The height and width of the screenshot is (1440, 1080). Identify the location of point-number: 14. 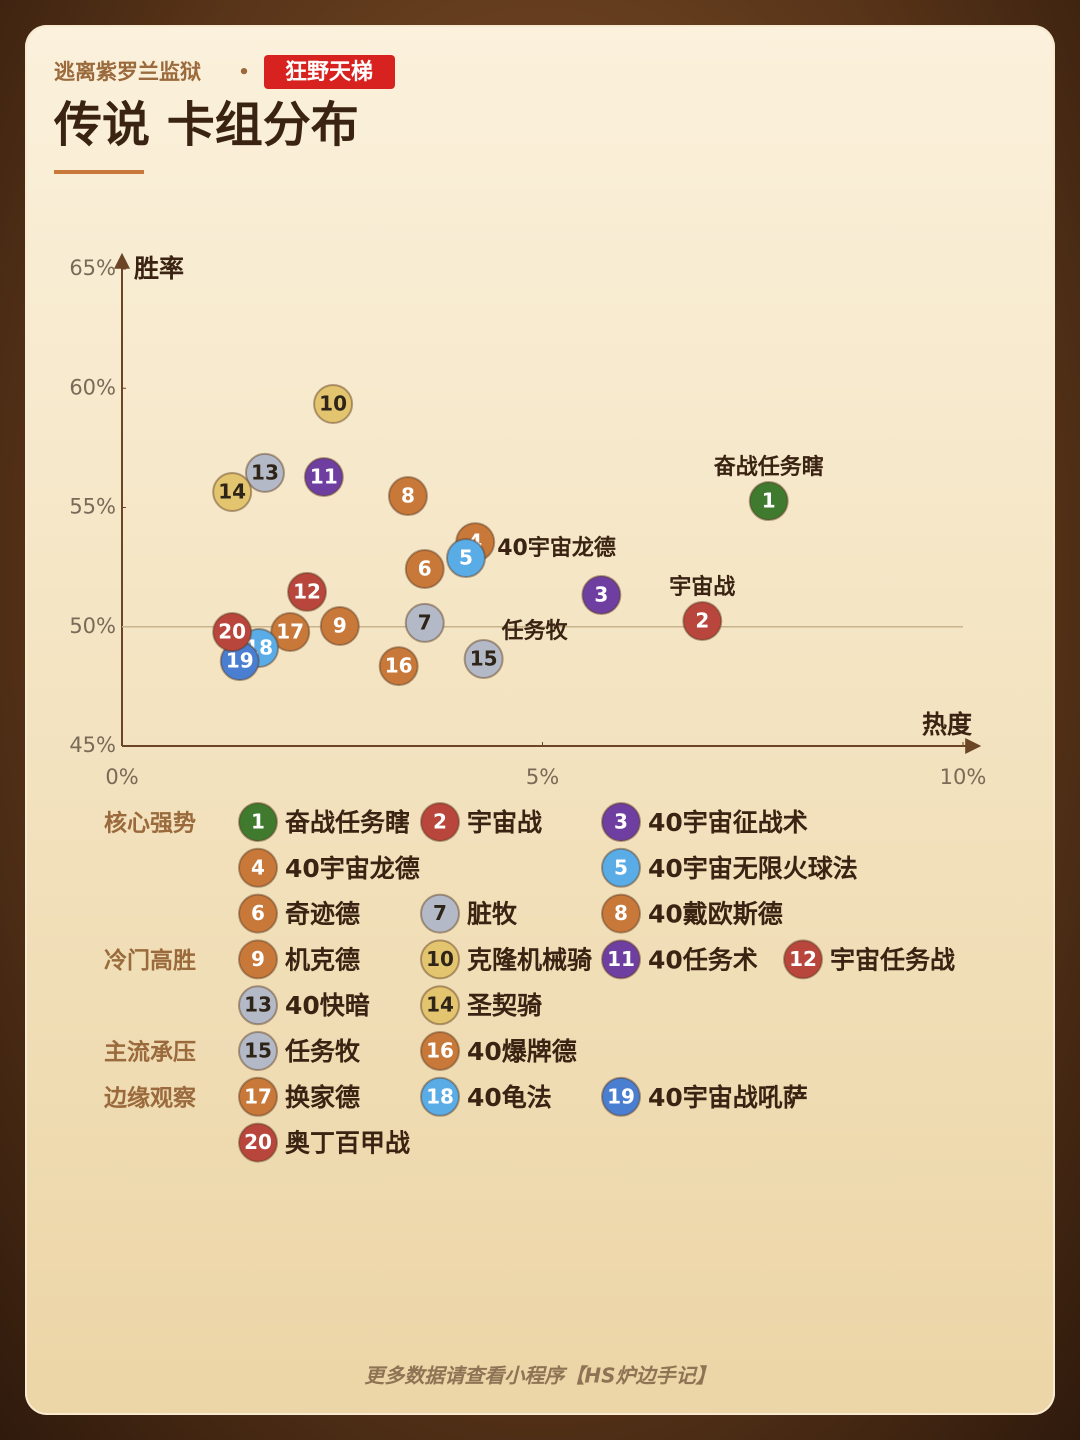
(232, 491).